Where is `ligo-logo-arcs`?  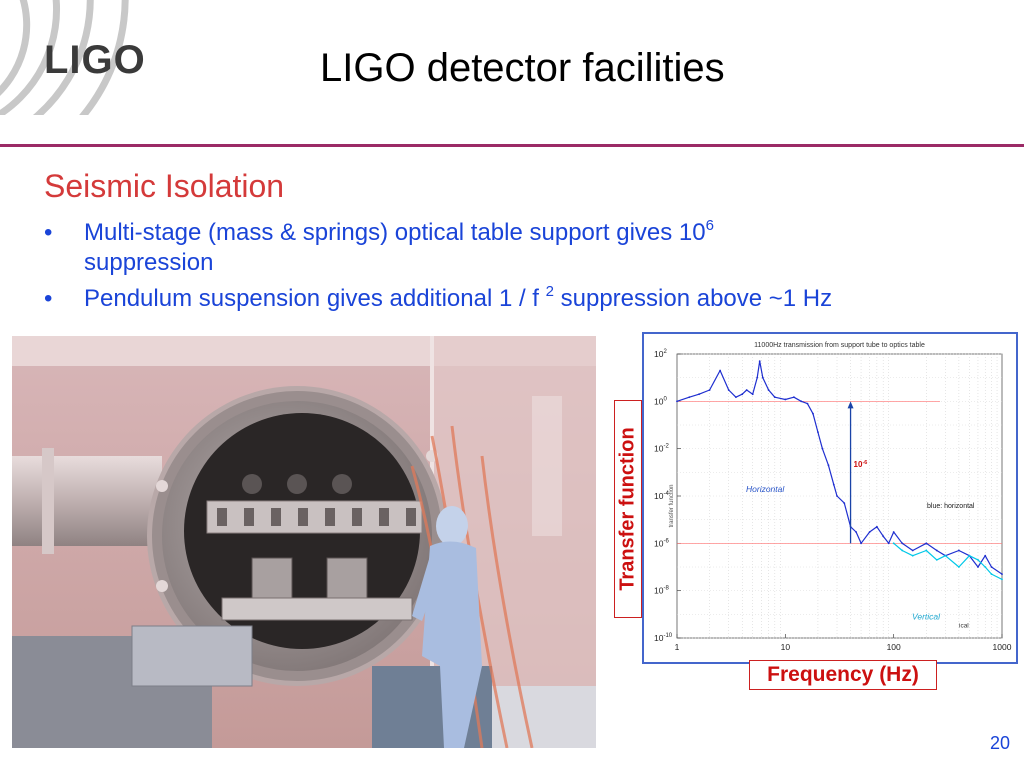
ligo-logo-arcs is located at coordinates (64, 57).